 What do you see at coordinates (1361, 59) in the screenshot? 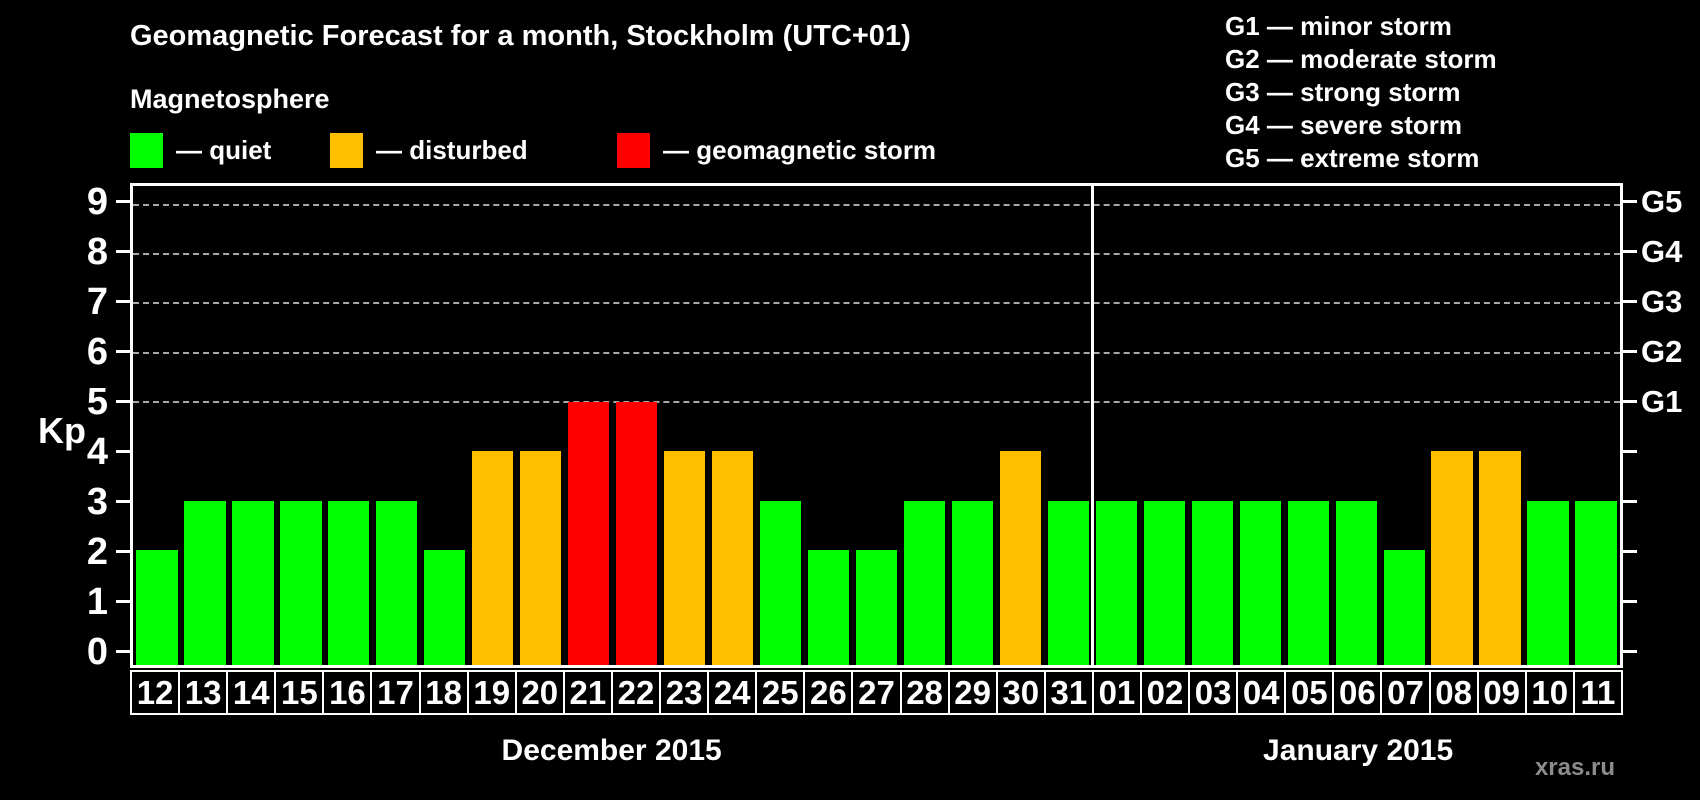
I see `g-legend-line: G2 — moderate storm` at bounding box center [1361, 59].